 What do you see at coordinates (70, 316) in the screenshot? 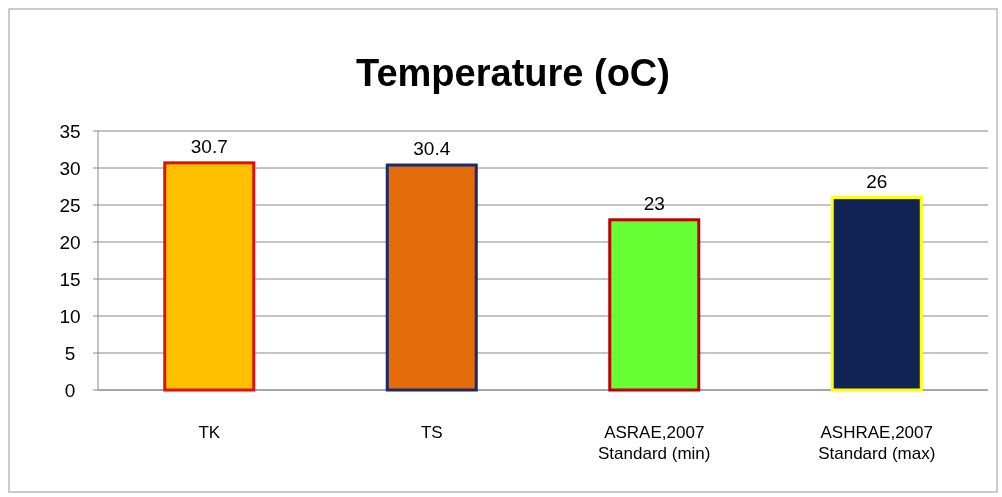
I see `y-tick-label: 10` at bounding box center [70, 316].